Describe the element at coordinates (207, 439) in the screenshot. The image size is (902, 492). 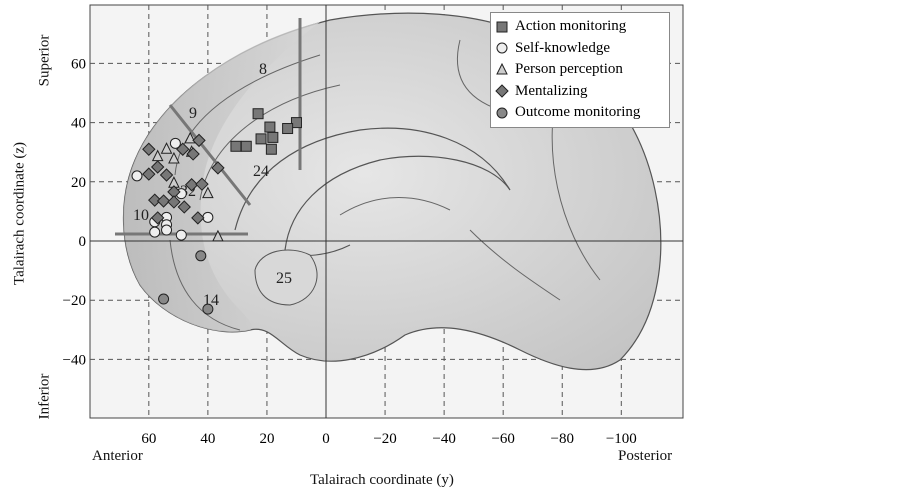
I see `x-tick-label: 40` at that location.